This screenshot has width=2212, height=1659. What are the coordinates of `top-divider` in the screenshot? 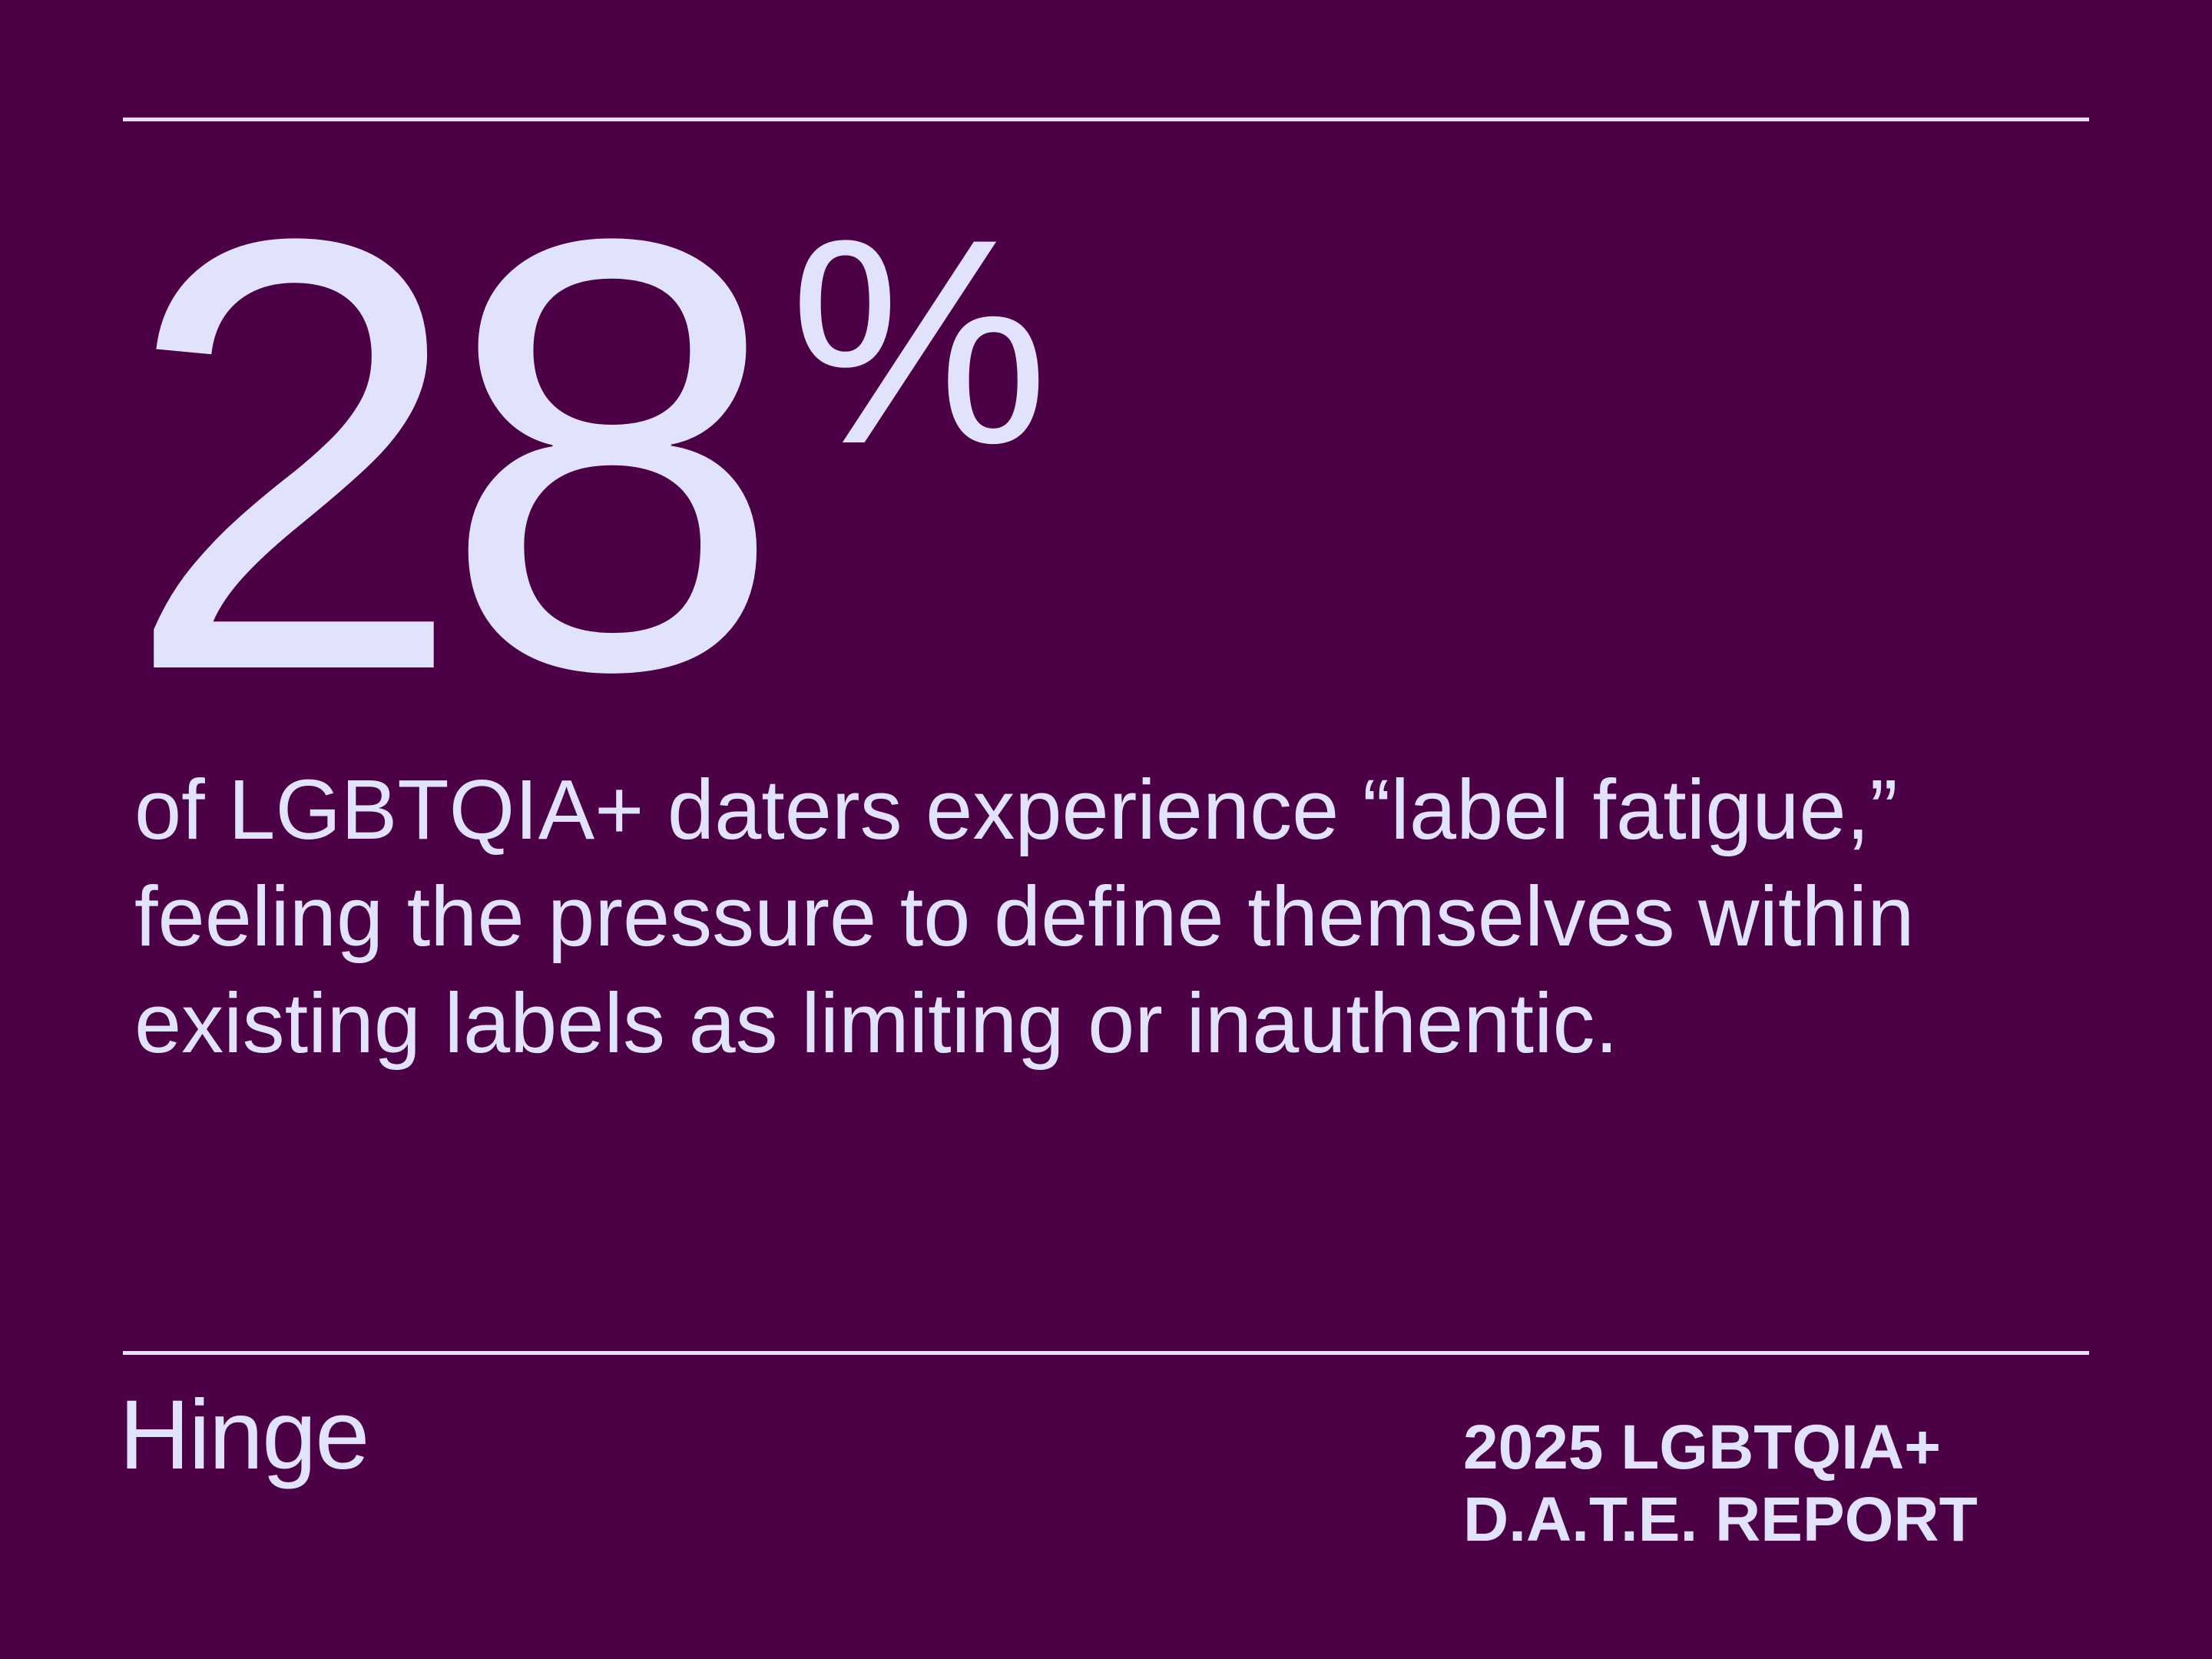 It's located at (1106, 120).